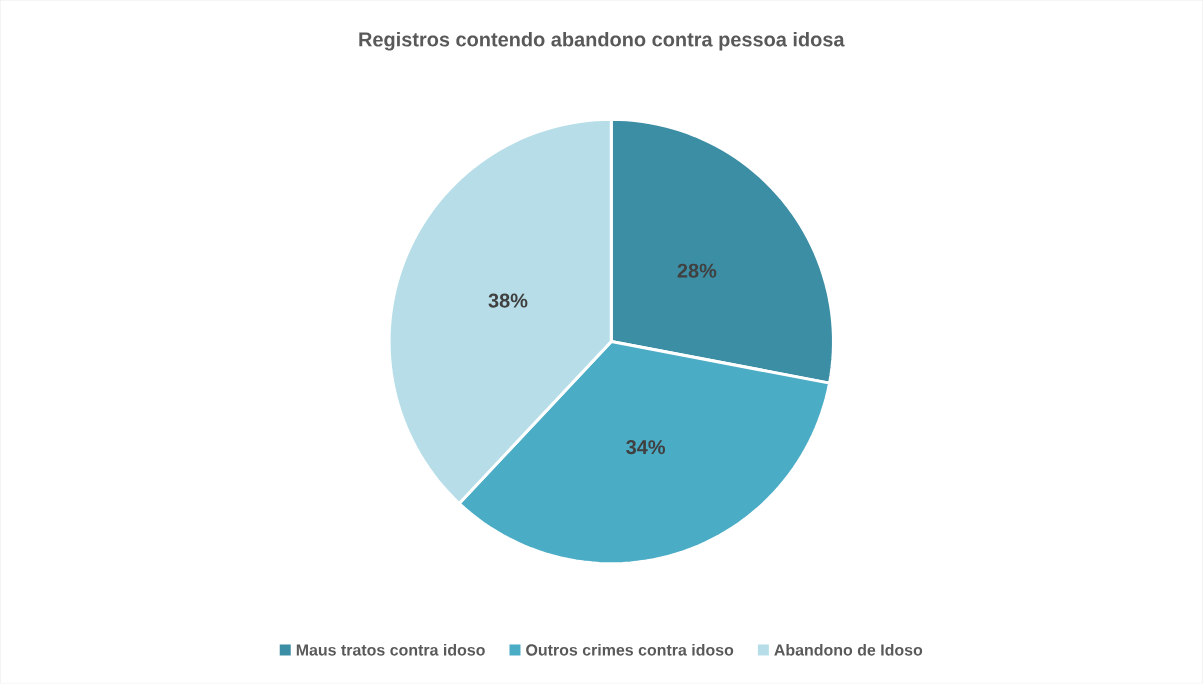  What do you see at coordinates (848, 650) in the screenshot?
I see `legend-label: Abandono de Idoso` at bounding box center [848, 650].